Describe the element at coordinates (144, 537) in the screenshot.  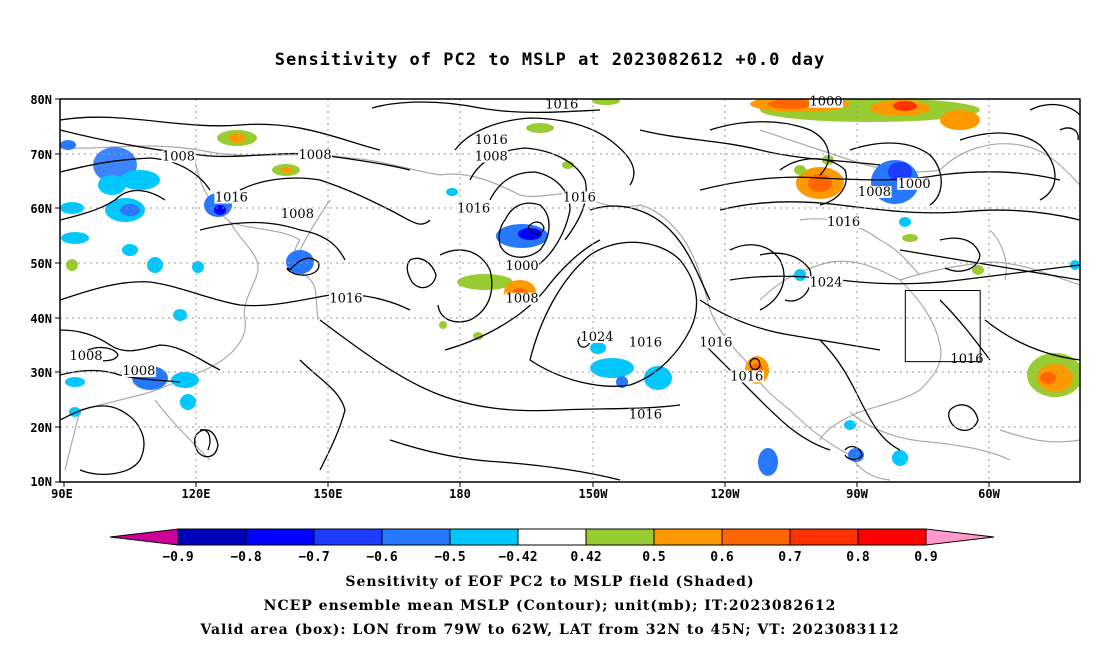
I see `colorbar-low-arrow` at that location.